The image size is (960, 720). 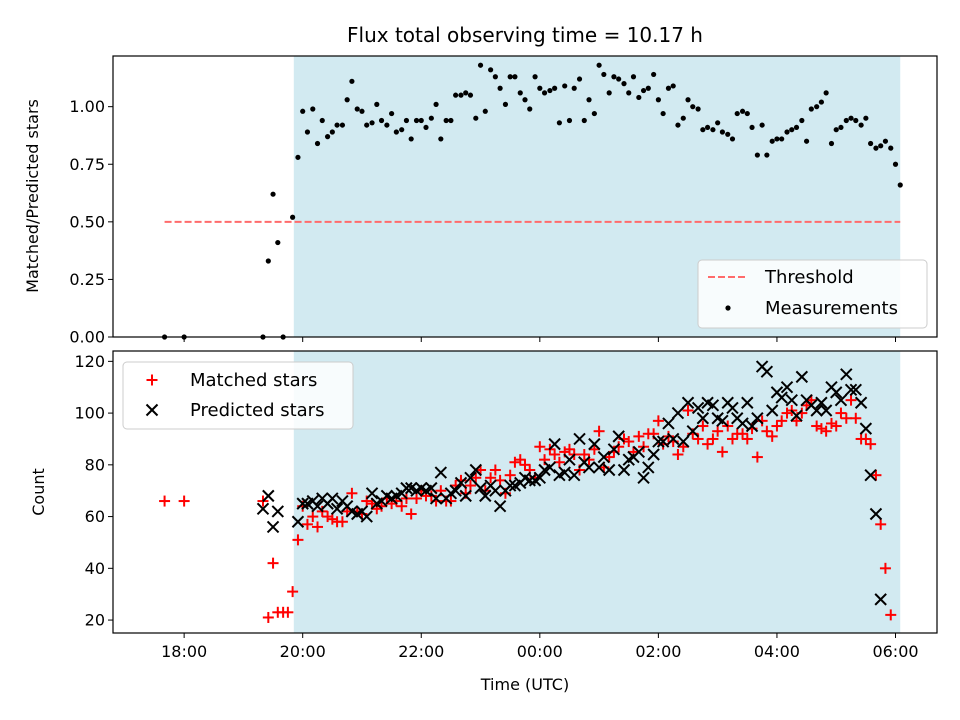 What do you see at coordinates (87, 164) in the screenshot?
I see `y-tick-label: 0.75` at bounding box center [87, 164].